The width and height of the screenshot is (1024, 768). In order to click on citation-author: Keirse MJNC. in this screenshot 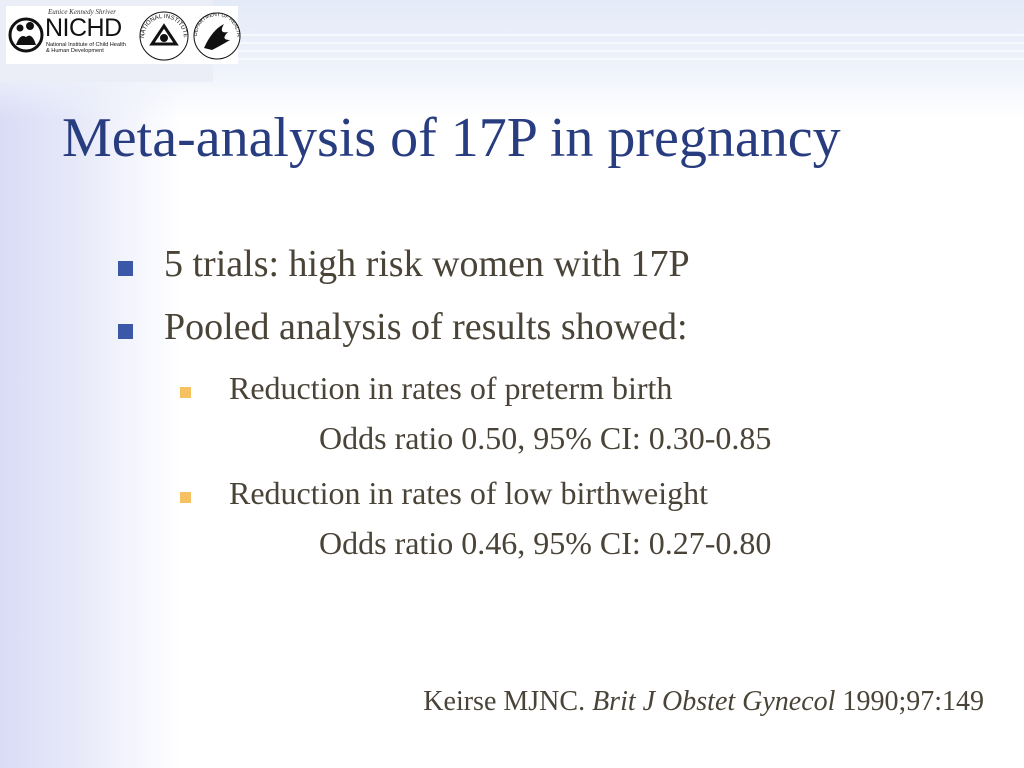, I will do `click(504, 701)`.